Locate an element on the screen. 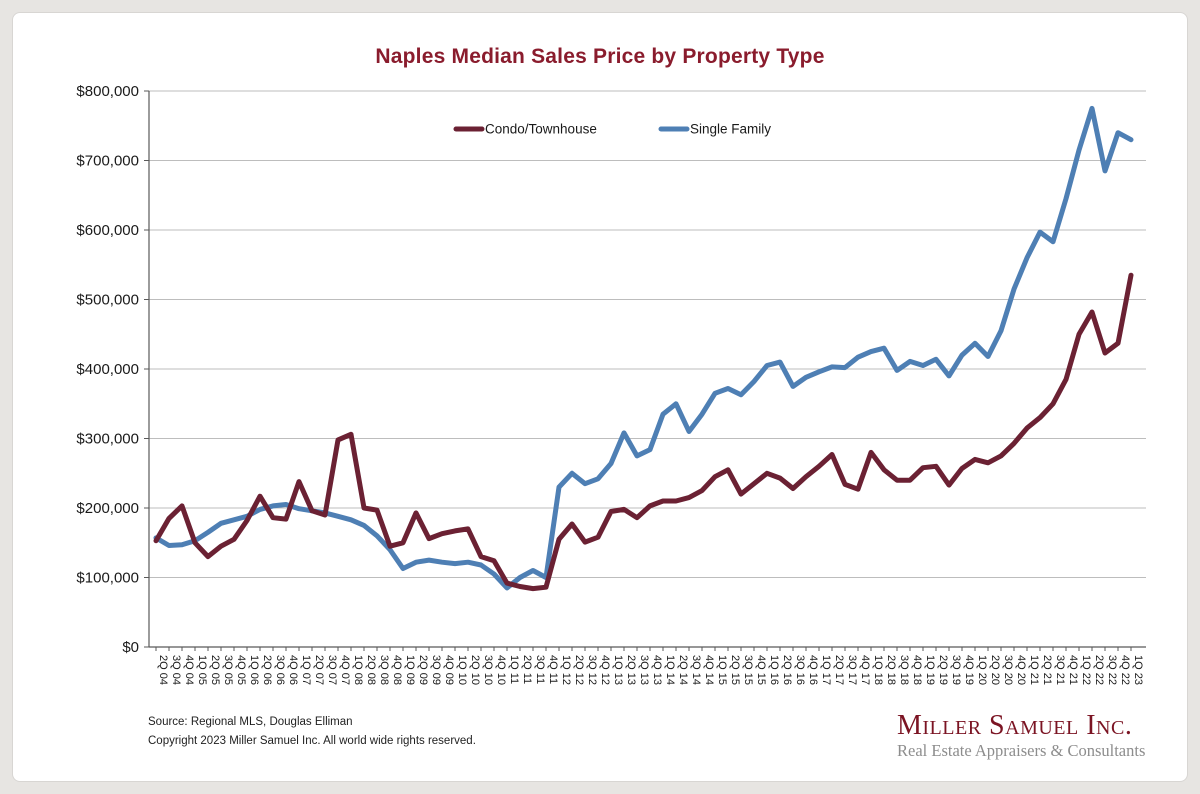 This screenshot has width=1200, height=794. x-axis-label: 2Q 04 is located at coordinates (163, 670).